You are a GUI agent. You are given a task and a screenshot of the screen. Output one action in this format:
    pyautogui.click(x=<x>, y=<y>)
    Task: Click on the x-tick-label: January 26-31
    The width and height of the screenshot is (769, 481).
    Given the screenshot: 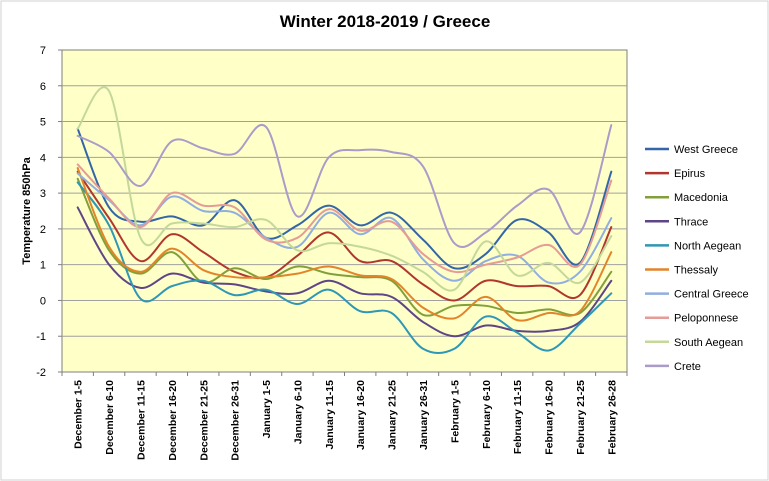 What is the action you would take?
    pyautogui.click(x=424, y=415)
    